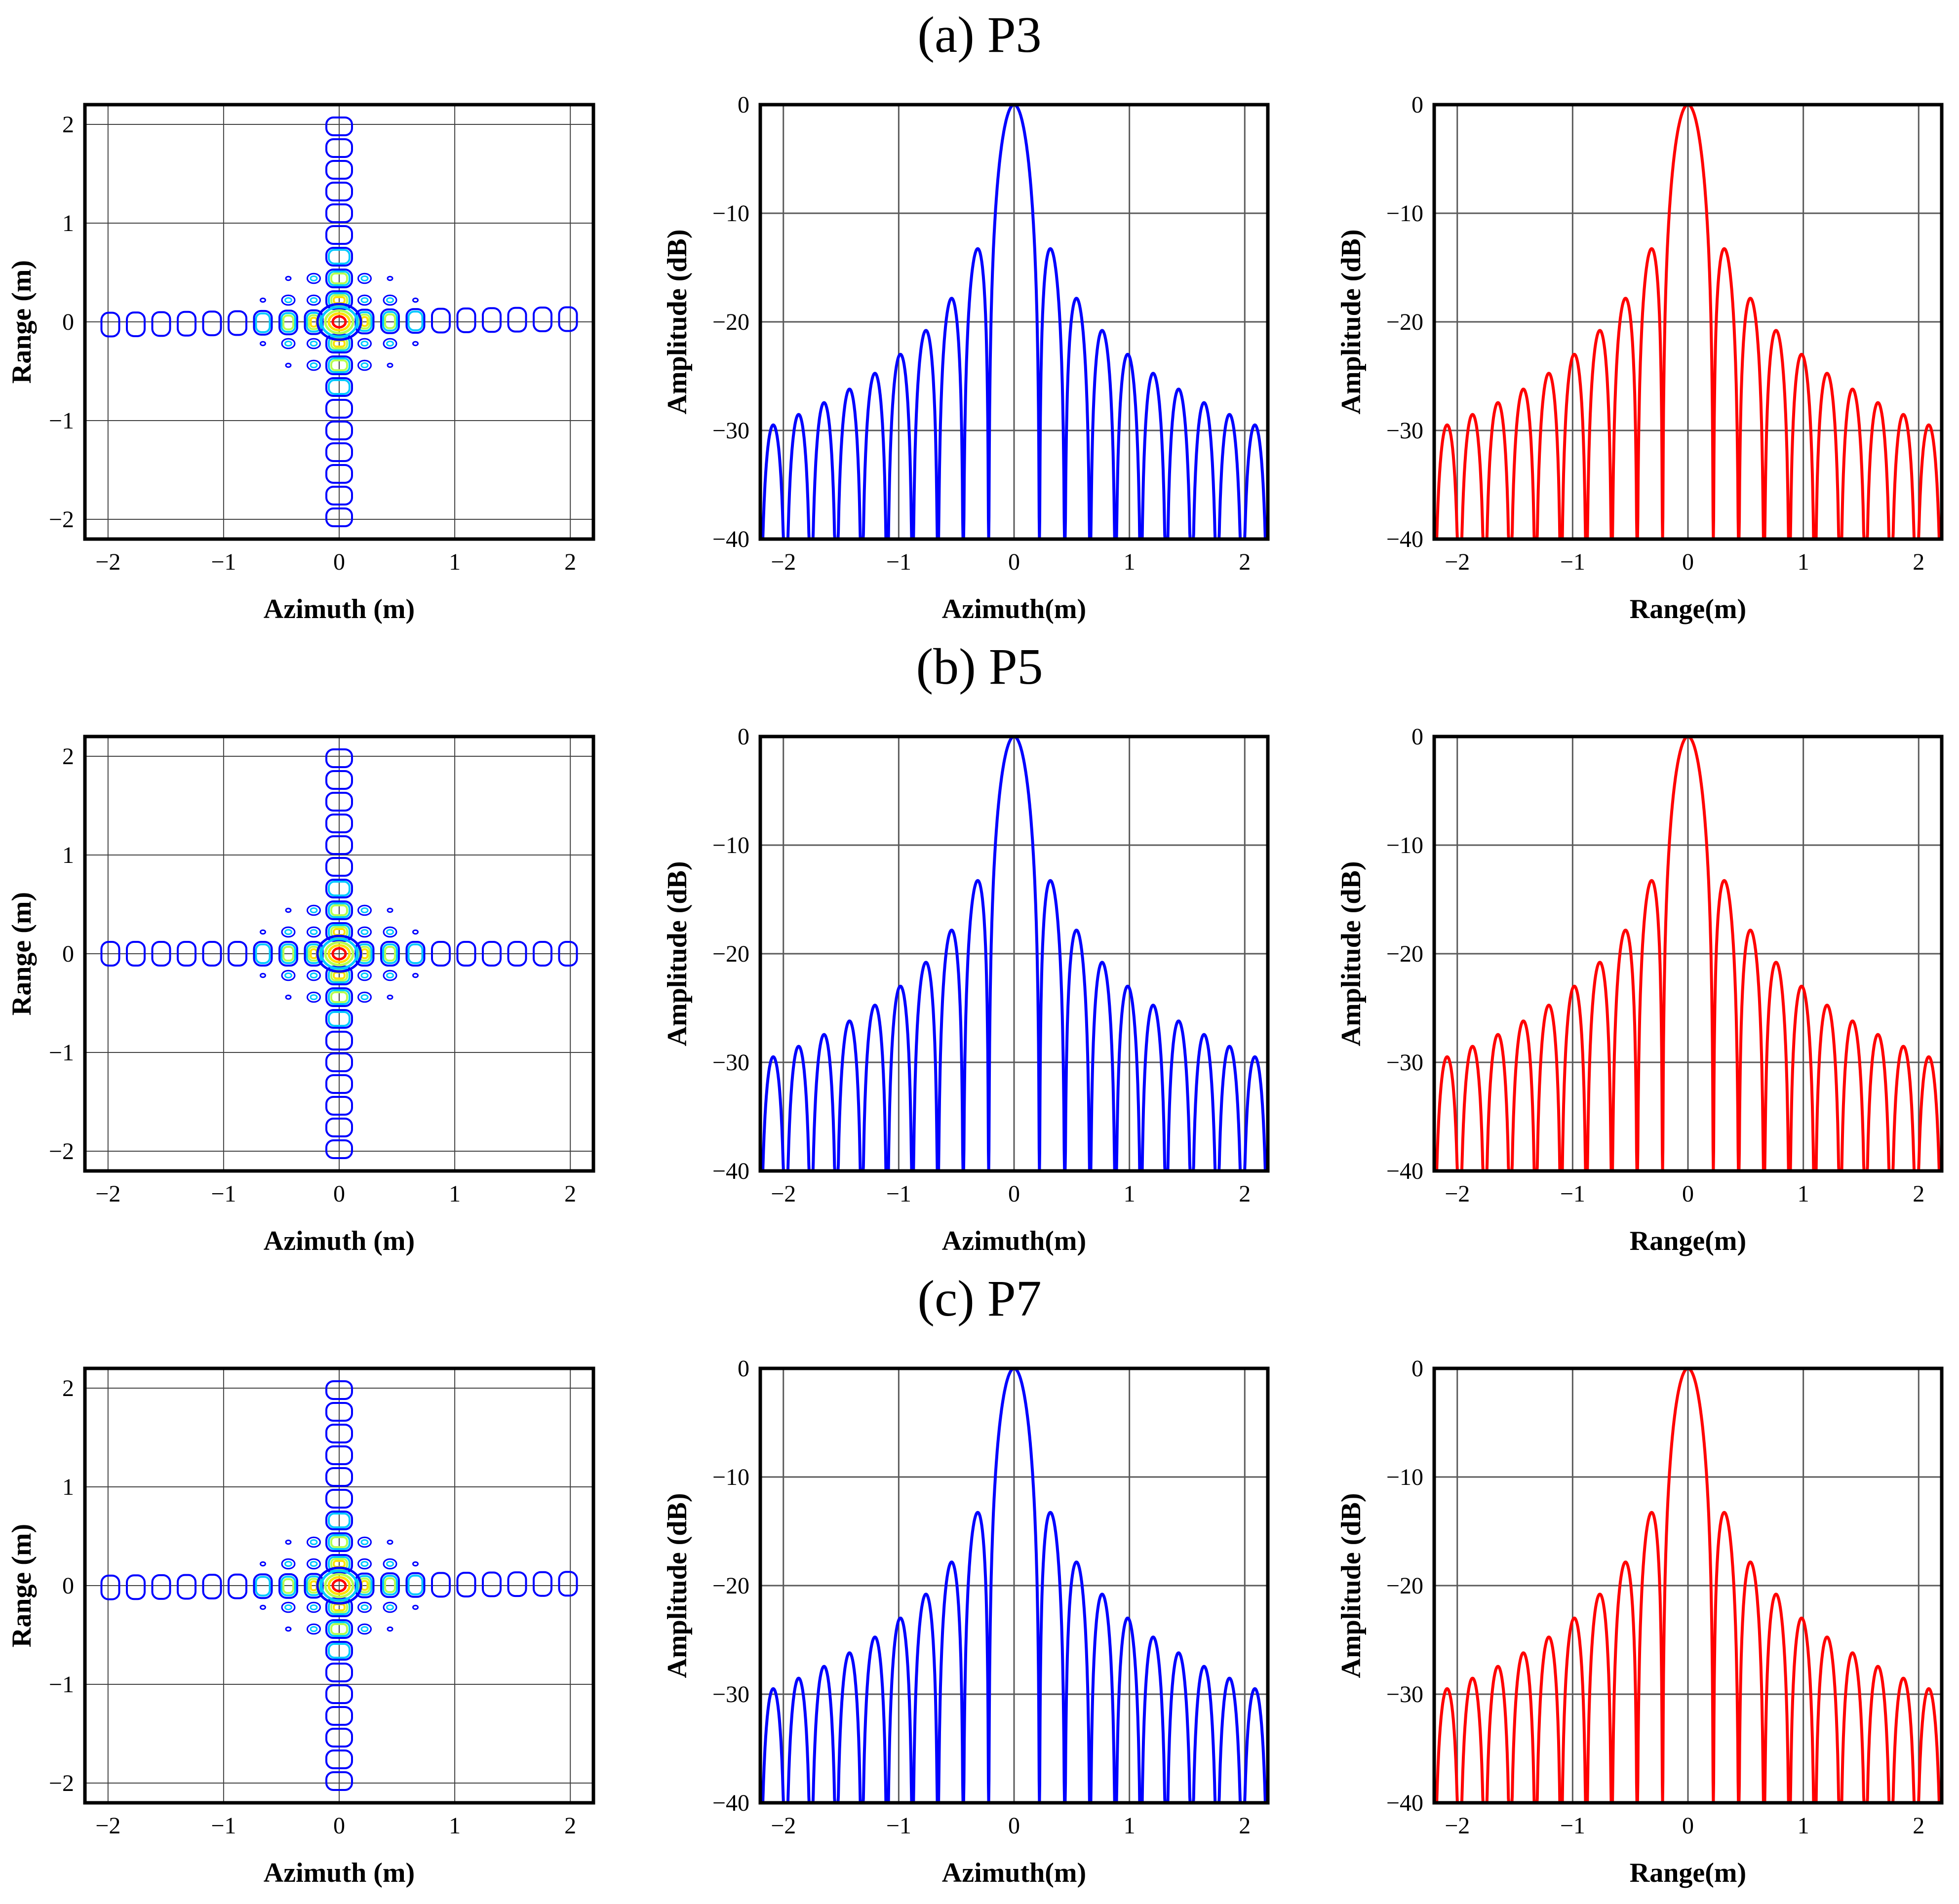  What do you see at coordinates (62, 520) in the screenshot?
I see `y-tick-label: −2` at bounding box center [62, 520].